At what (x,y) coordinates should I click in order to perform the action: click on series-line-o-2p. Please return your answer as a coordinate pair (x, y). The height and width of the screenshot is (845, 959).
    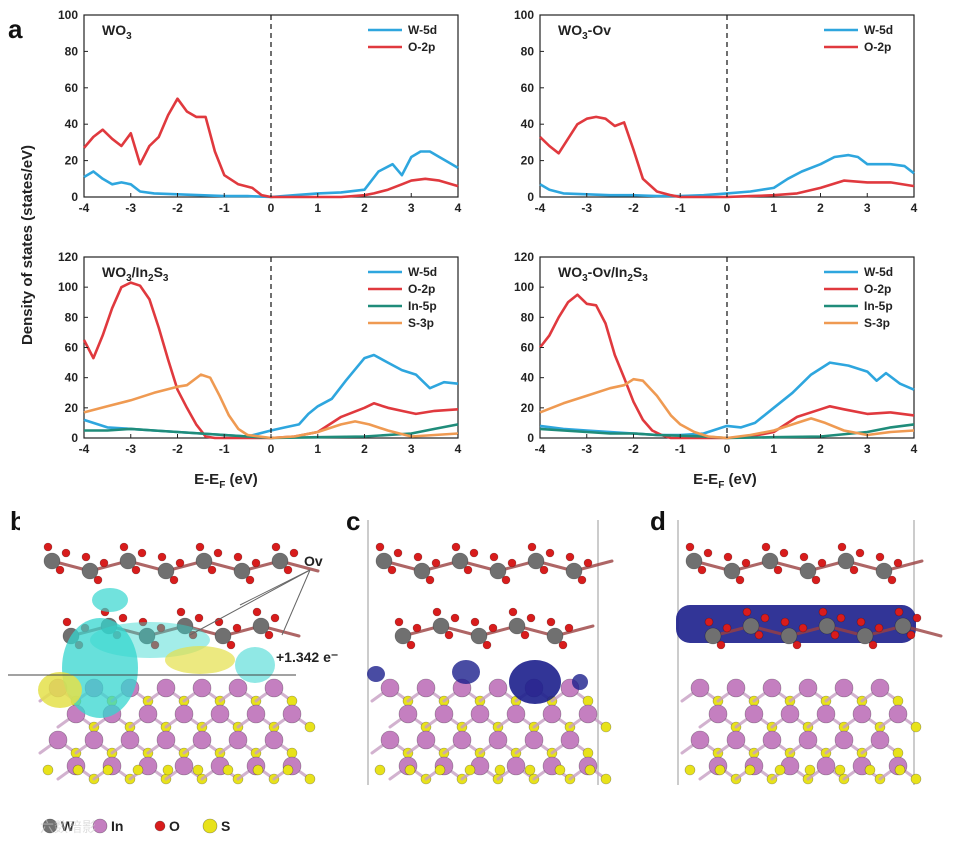
    Looking at the image, I should click on (726, 366).